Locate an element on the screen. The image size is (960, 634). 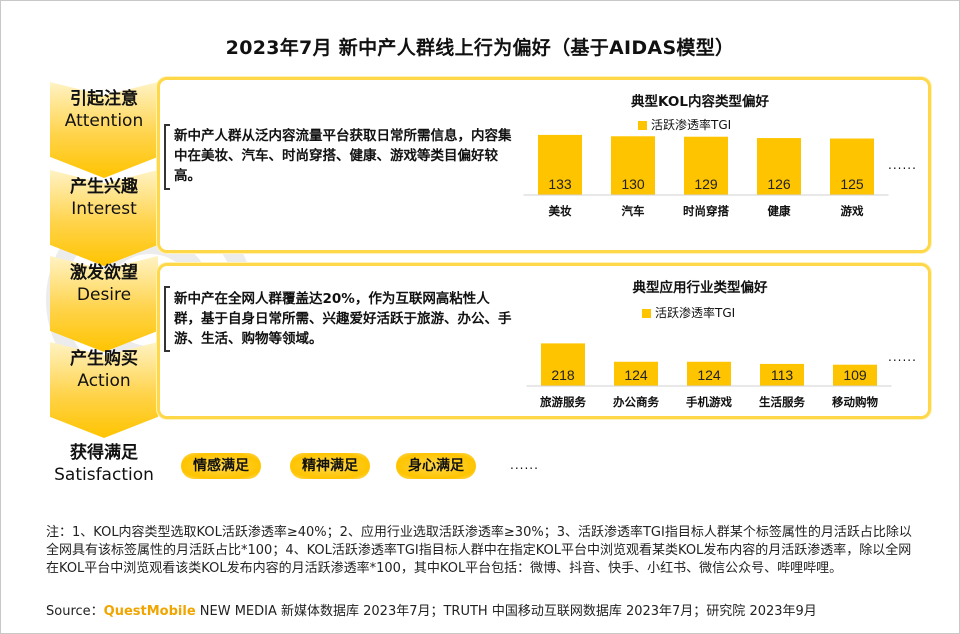
stage-en: Desire is located at coordinates (104, 295).